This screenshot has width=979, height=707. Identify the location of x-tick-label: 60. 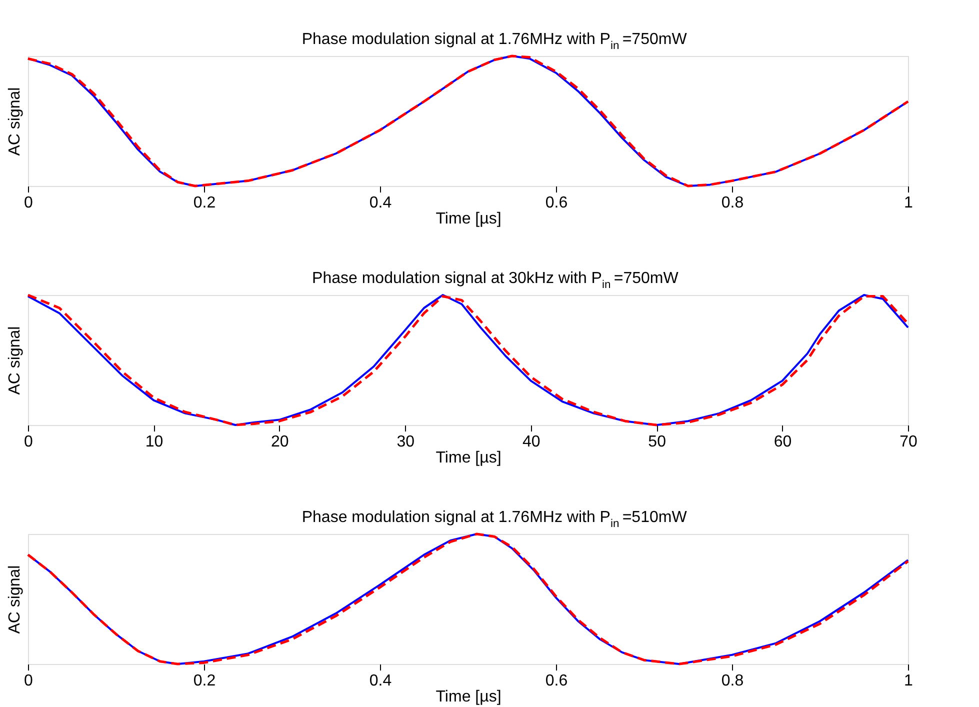
(783, 442).